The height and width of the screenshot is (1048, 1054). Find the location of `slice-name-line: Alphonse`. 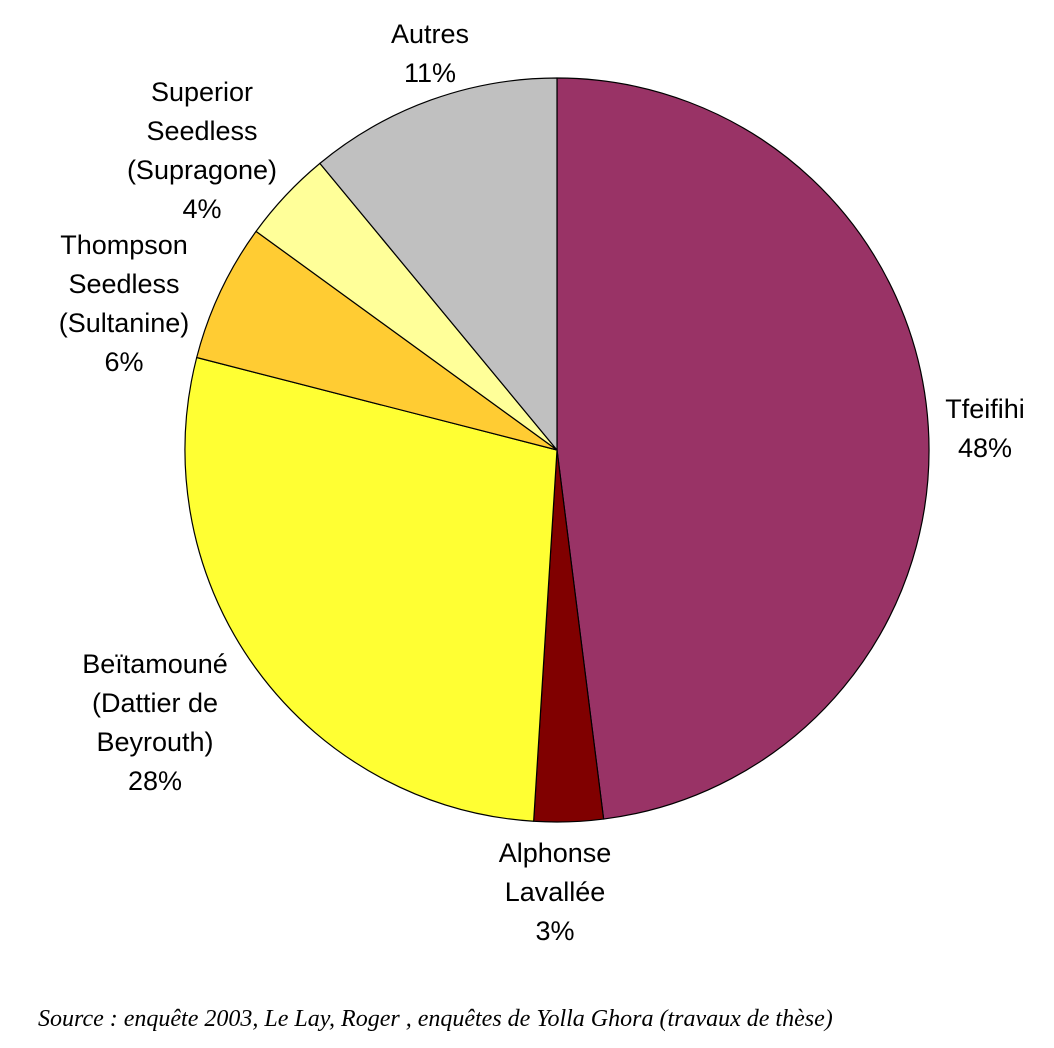

slice-name-line: Alphonse is located at coordinates (555, 853).